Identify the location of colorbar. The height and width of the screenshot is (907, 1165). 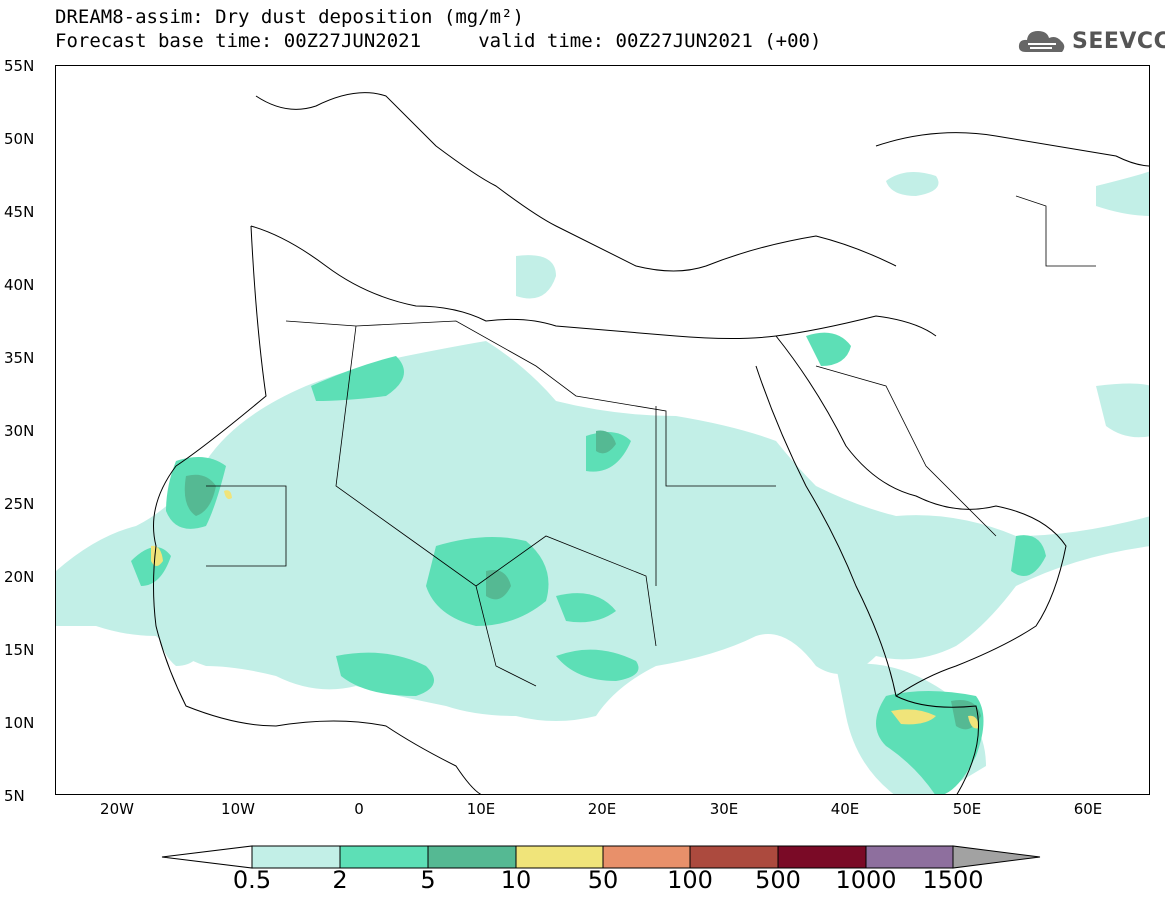
(601, 857).